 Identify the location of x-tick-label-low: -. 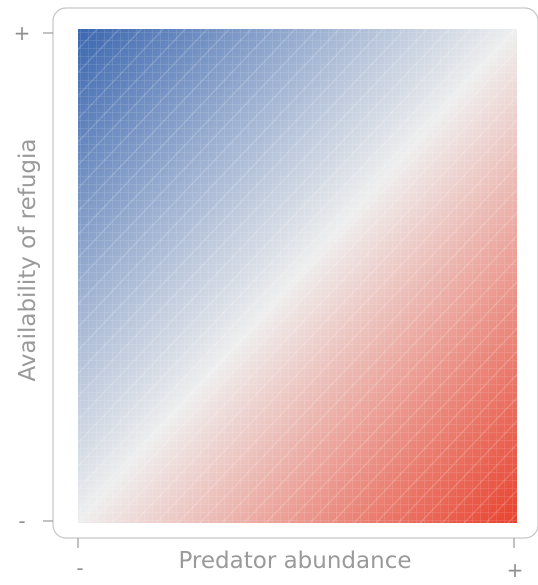
(79, 568).